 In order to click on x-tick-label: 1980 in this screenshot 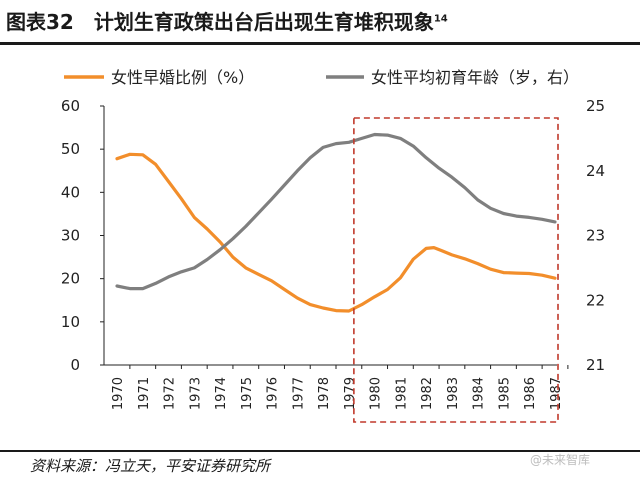, I will do `click(376, 393)`.